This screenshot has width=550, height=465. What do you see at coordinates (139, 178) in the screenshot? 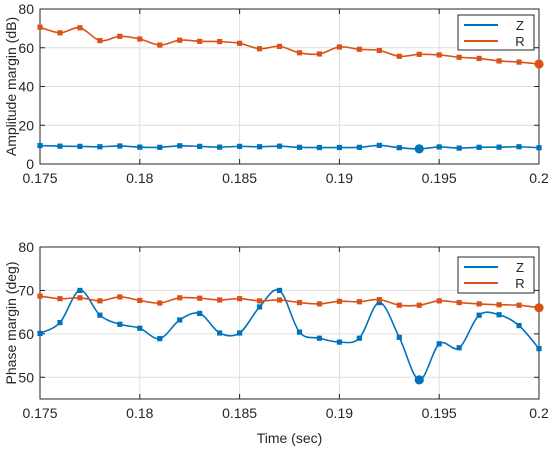
I see `x-tick-label: 0.18` at bounding box center [139, 178].